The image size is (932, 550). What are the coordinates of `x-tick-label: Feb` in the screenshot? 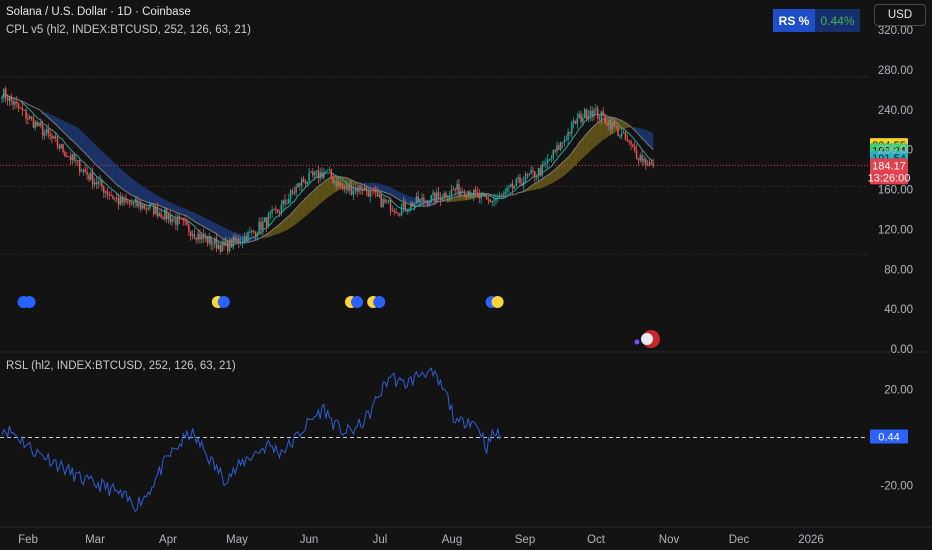 It's located at (28, 540).